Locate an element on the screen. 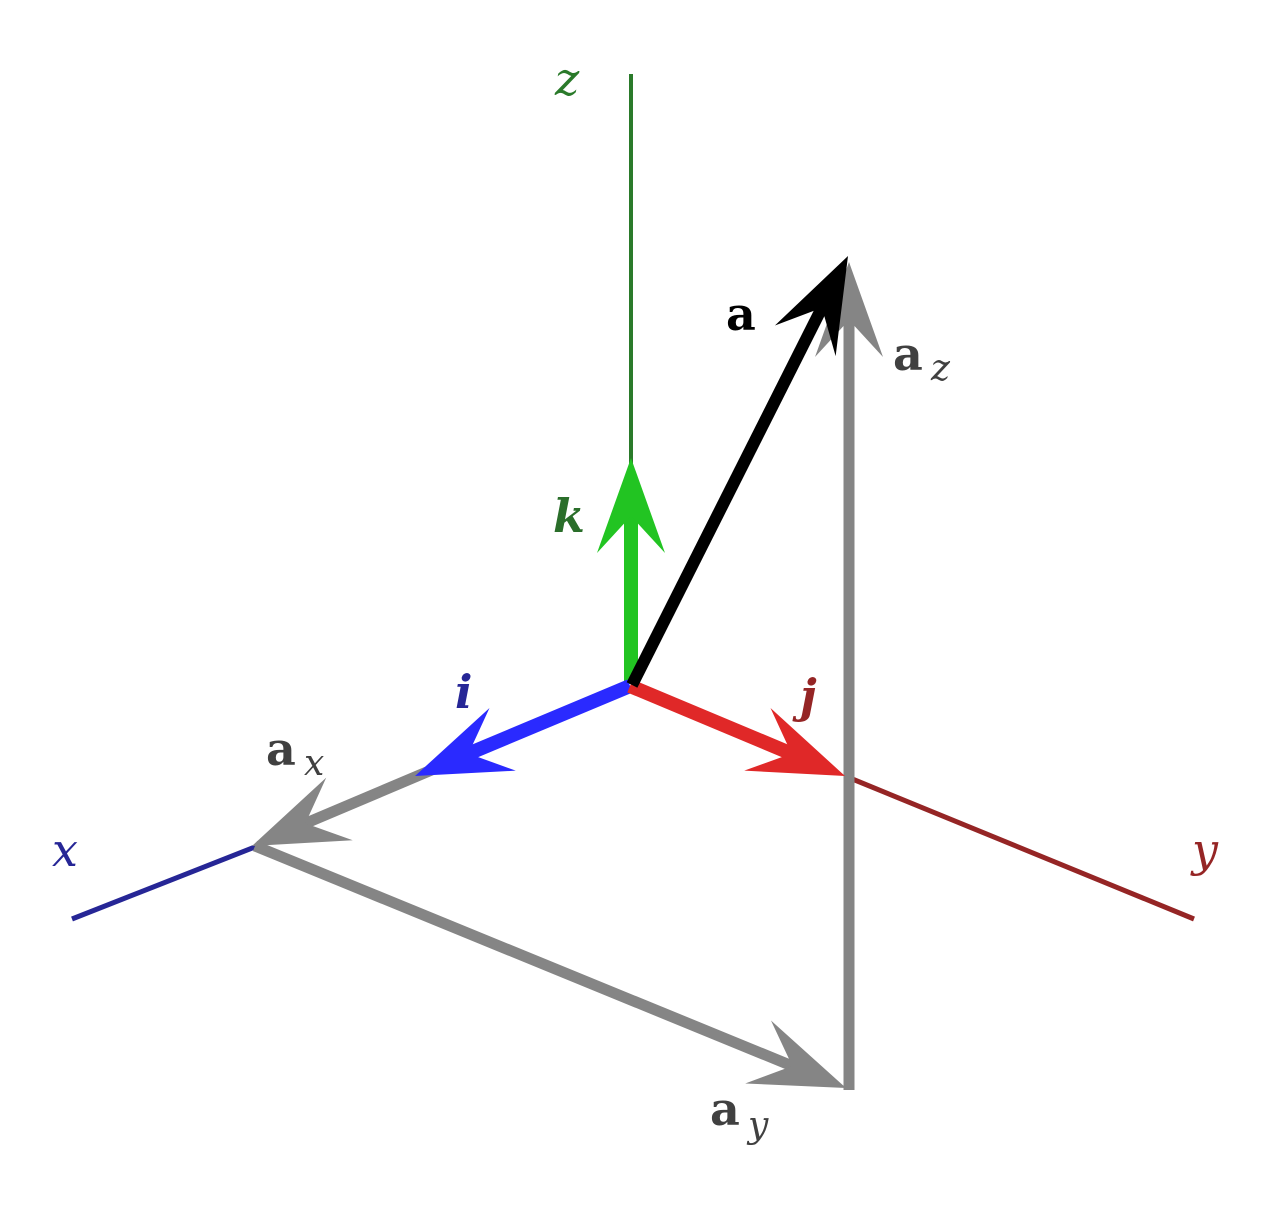  a-label: a is located at coordinates (741, 314).